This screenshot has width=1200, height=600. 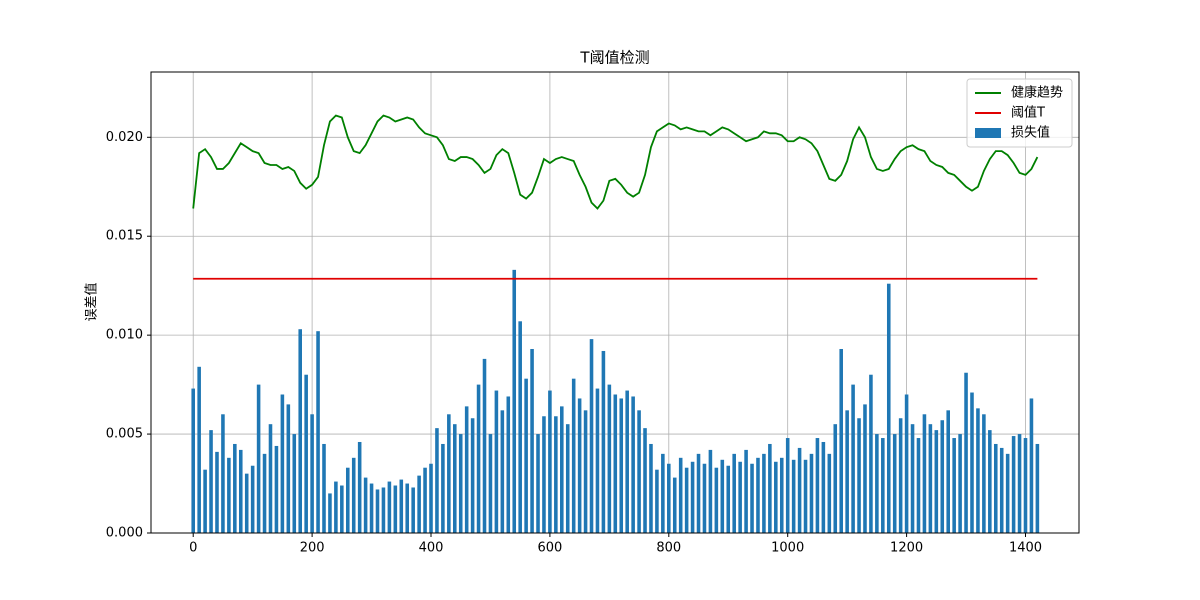 What do you see at coordinates (1028, 113) in the screenshot?
I see `legend-label: 阈值T` at bounding box center [1028, 113].